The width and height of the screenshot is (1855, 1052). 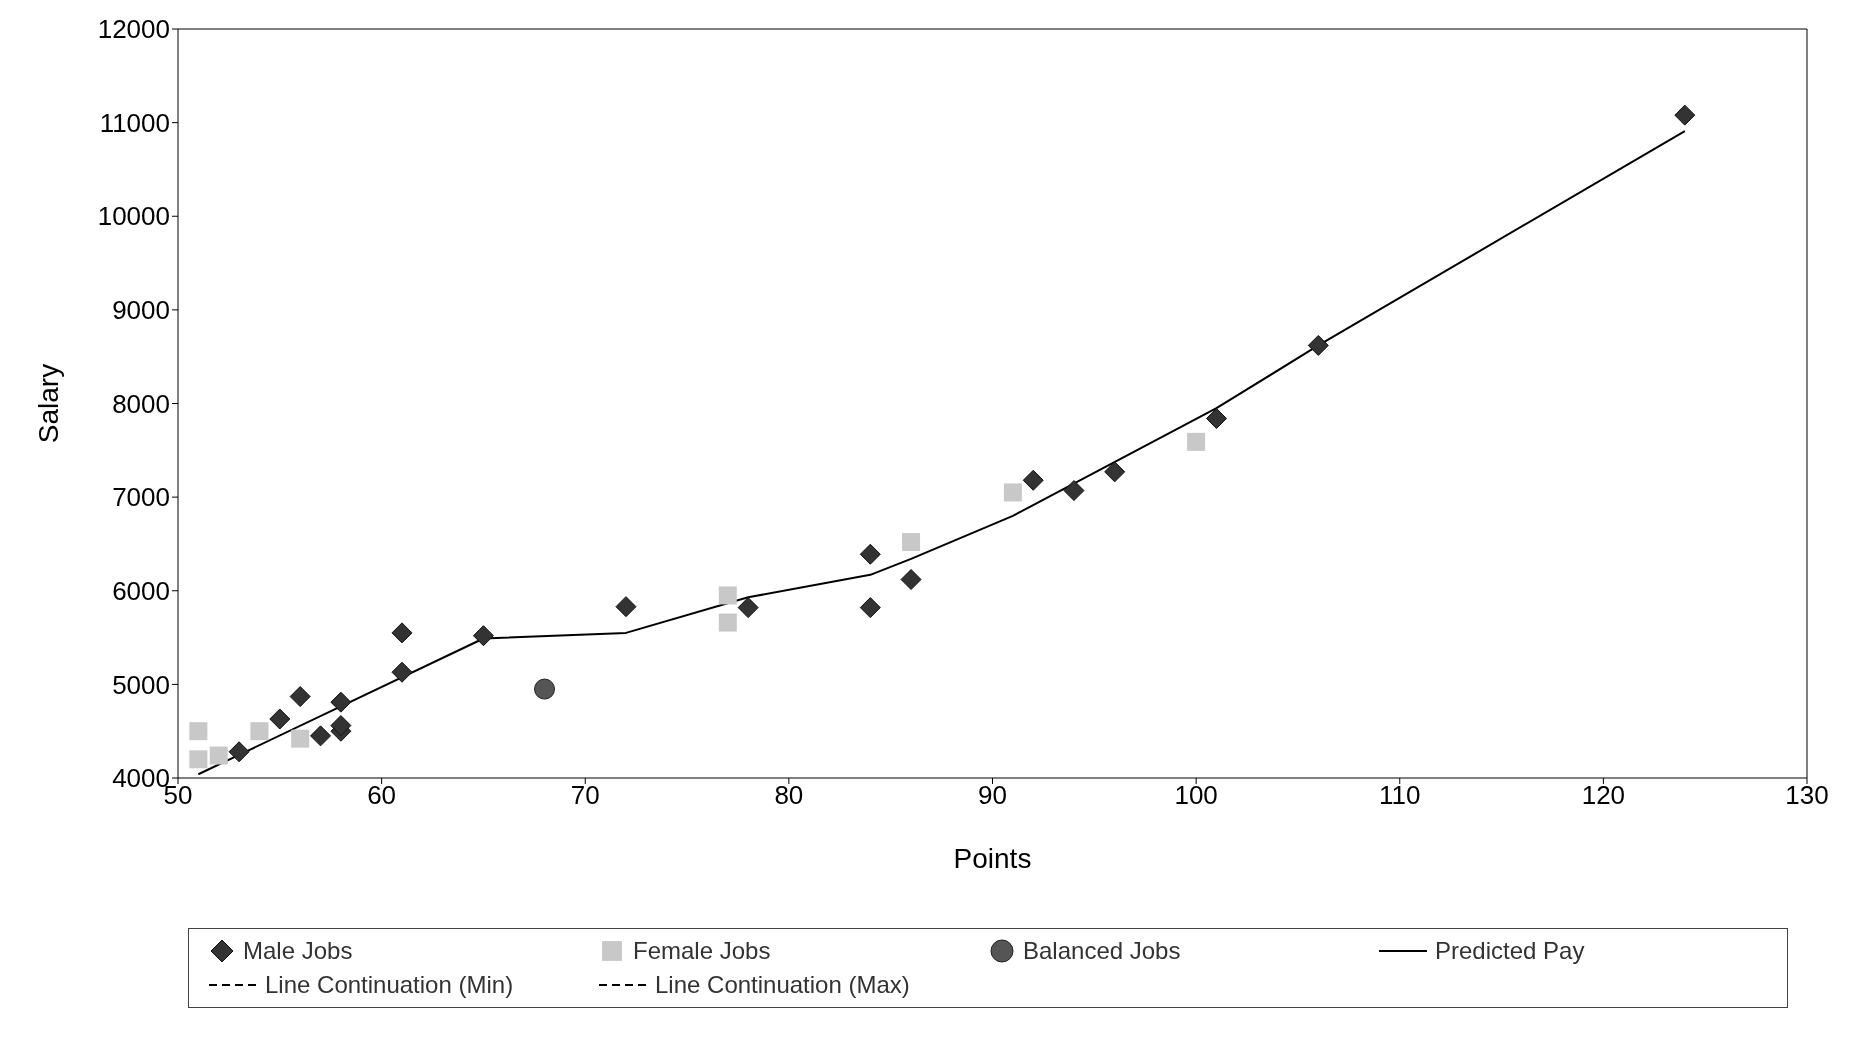 What do you see at coordinates (585, 795) in the screenshot?
I see `x-tick-label: 70` at bounding box center [585, 795].